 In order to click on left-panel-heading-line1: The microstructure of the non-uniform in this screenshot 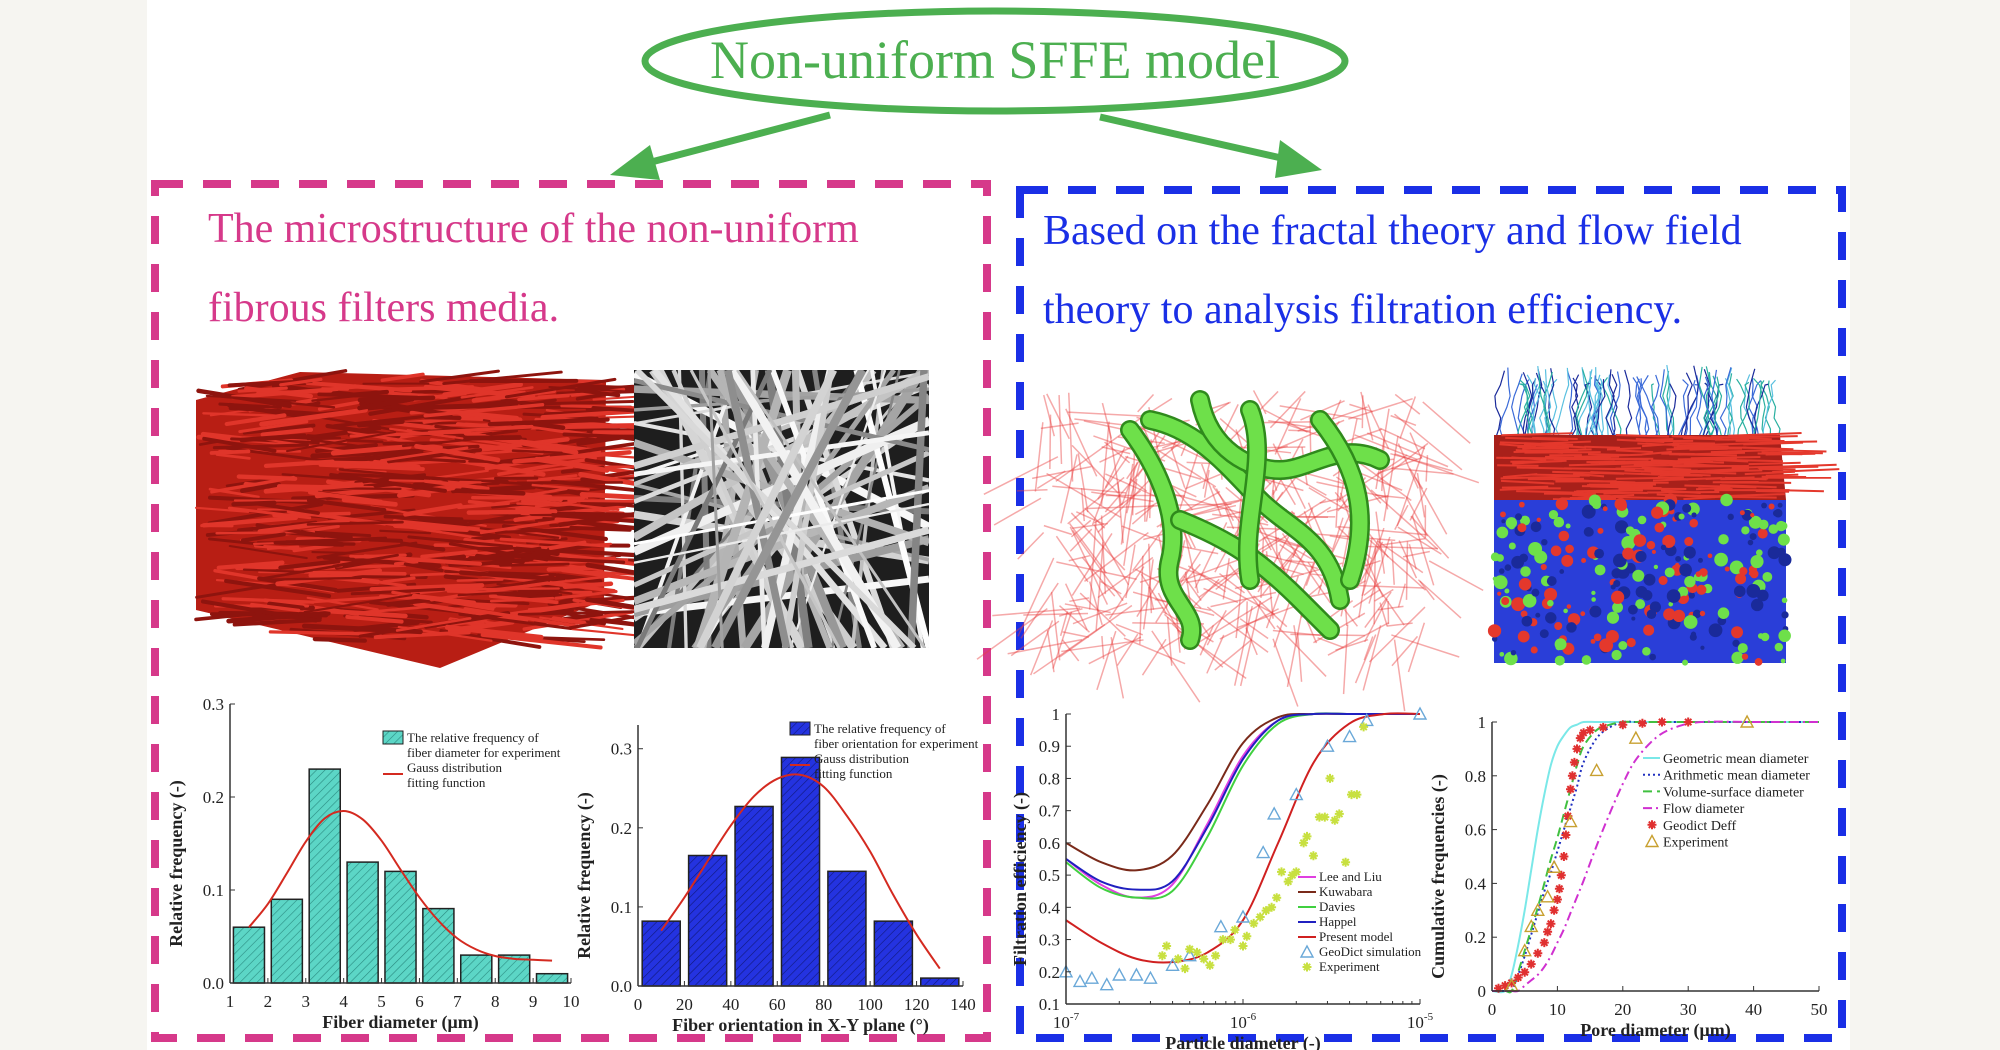, I will do `click(533, 229)`.